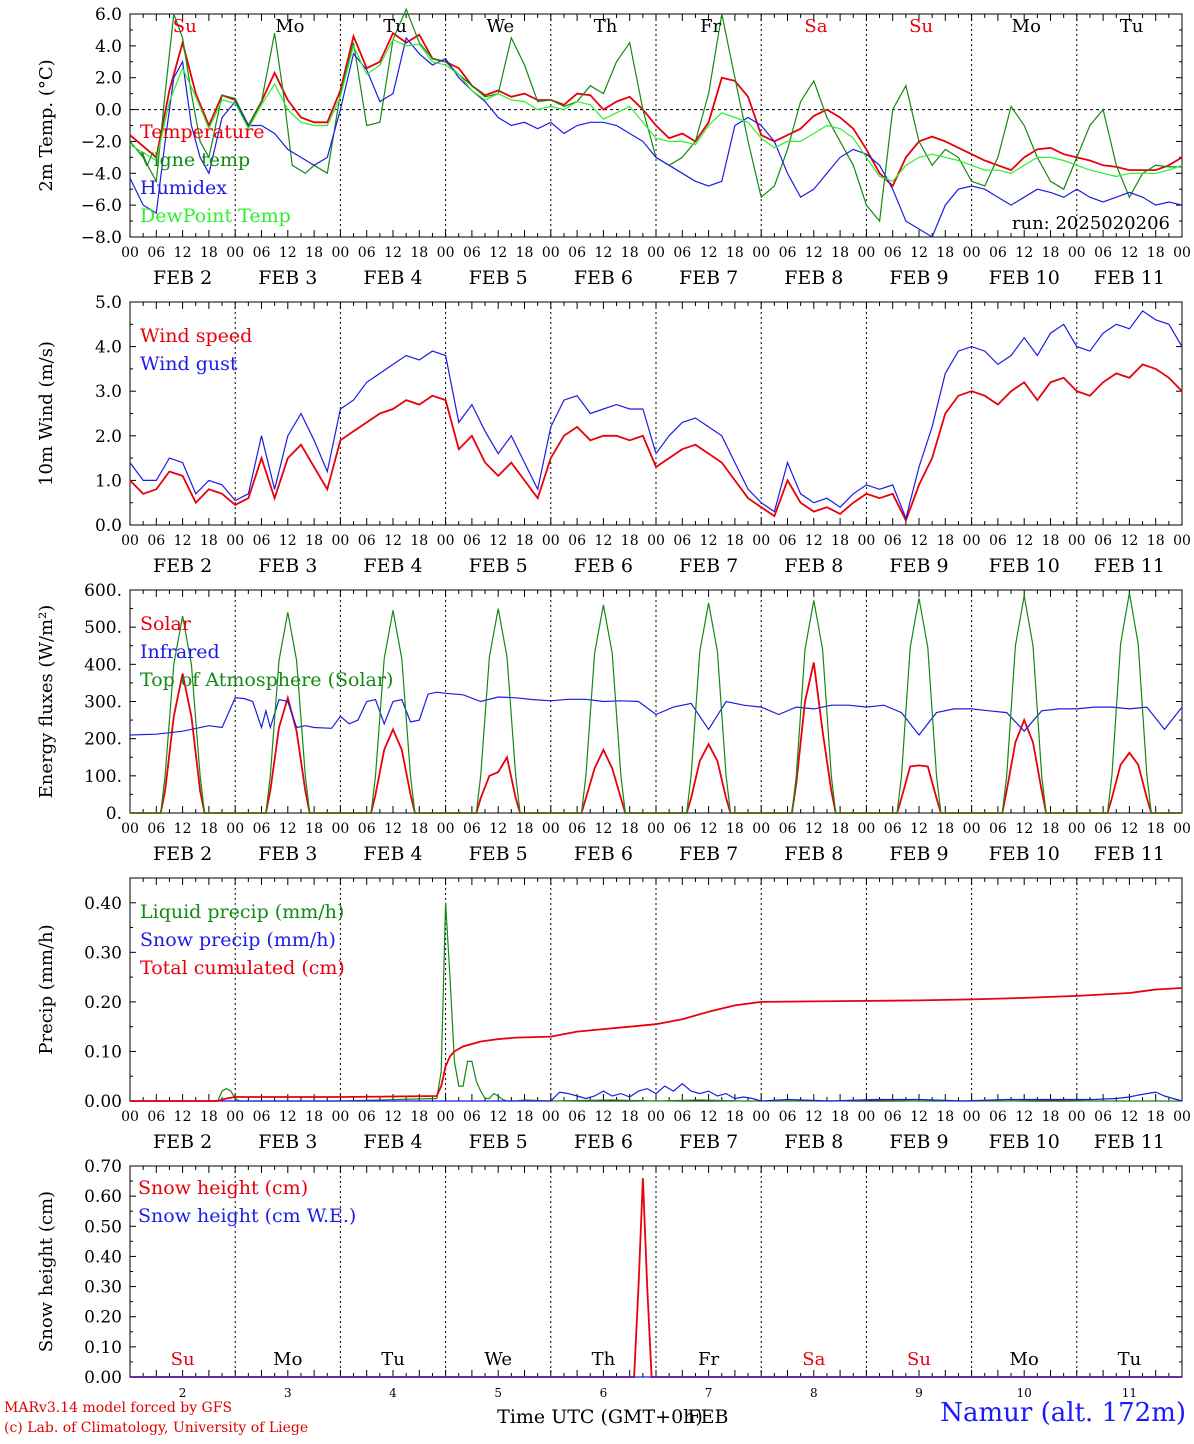 The width and height of the screenshot is (1194, 1444). Describe the element at coordinates (813, 1142) in the screenshot. I see `date-label: FEB 8` at that location.